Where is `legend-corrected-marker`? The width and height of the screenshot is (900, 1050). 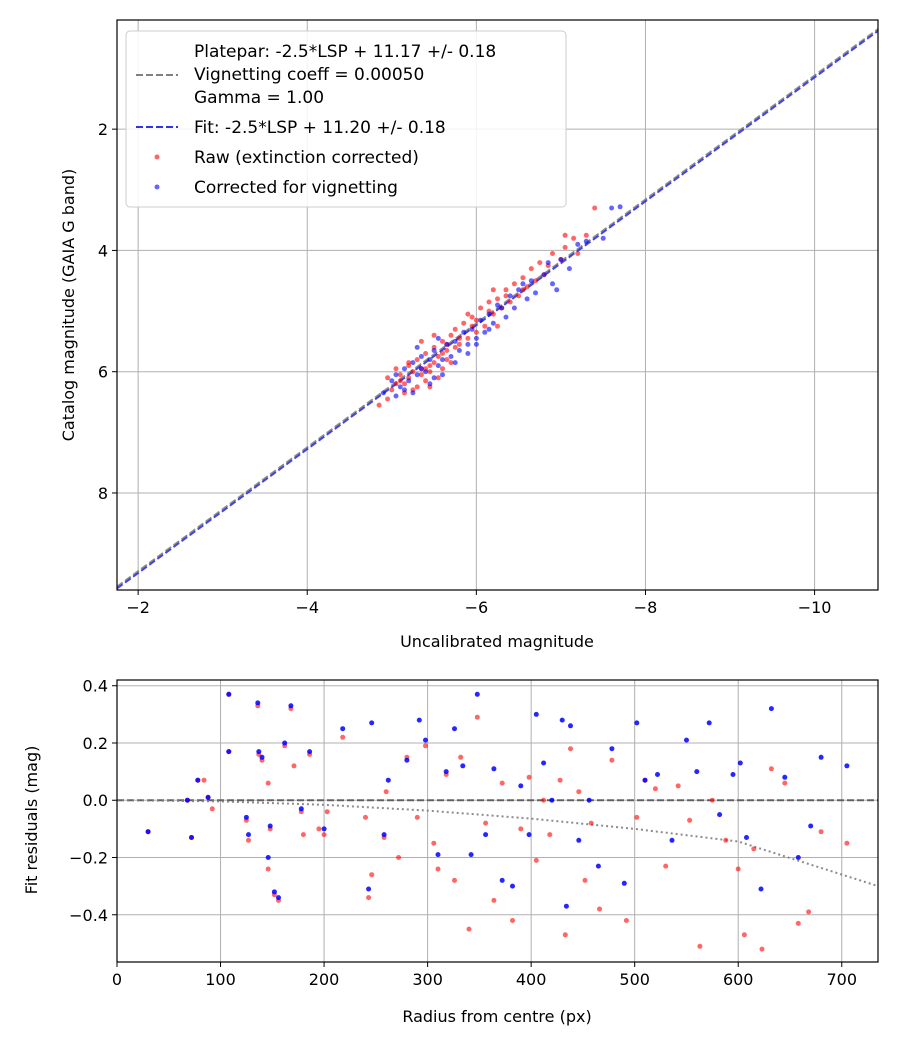 legend-corrected-marker is located at coordinates (157, 187).